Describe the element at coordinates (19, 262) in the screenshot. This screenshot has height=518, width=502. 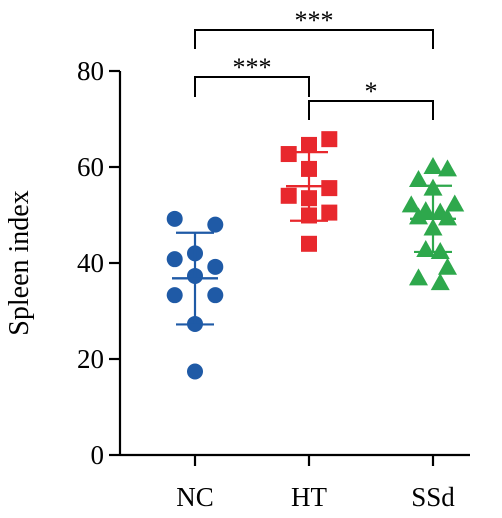
I see `y-axis-label: Spleen index` at that location.